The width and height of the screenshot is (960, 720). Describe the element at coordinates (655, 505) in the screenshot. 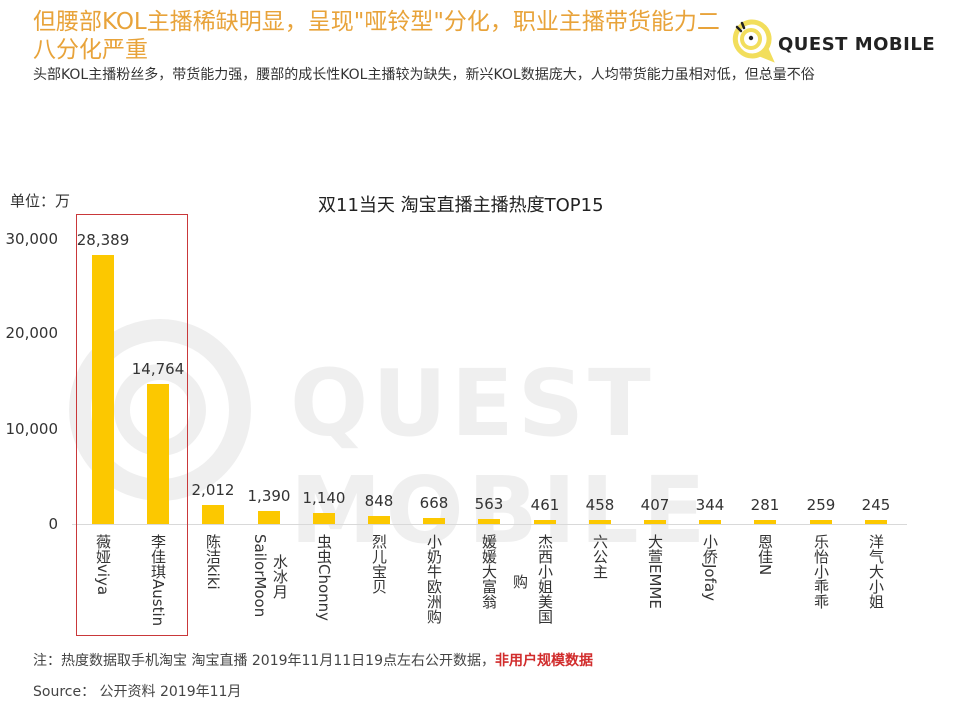

I see `bar-value-label: 407` at that location.